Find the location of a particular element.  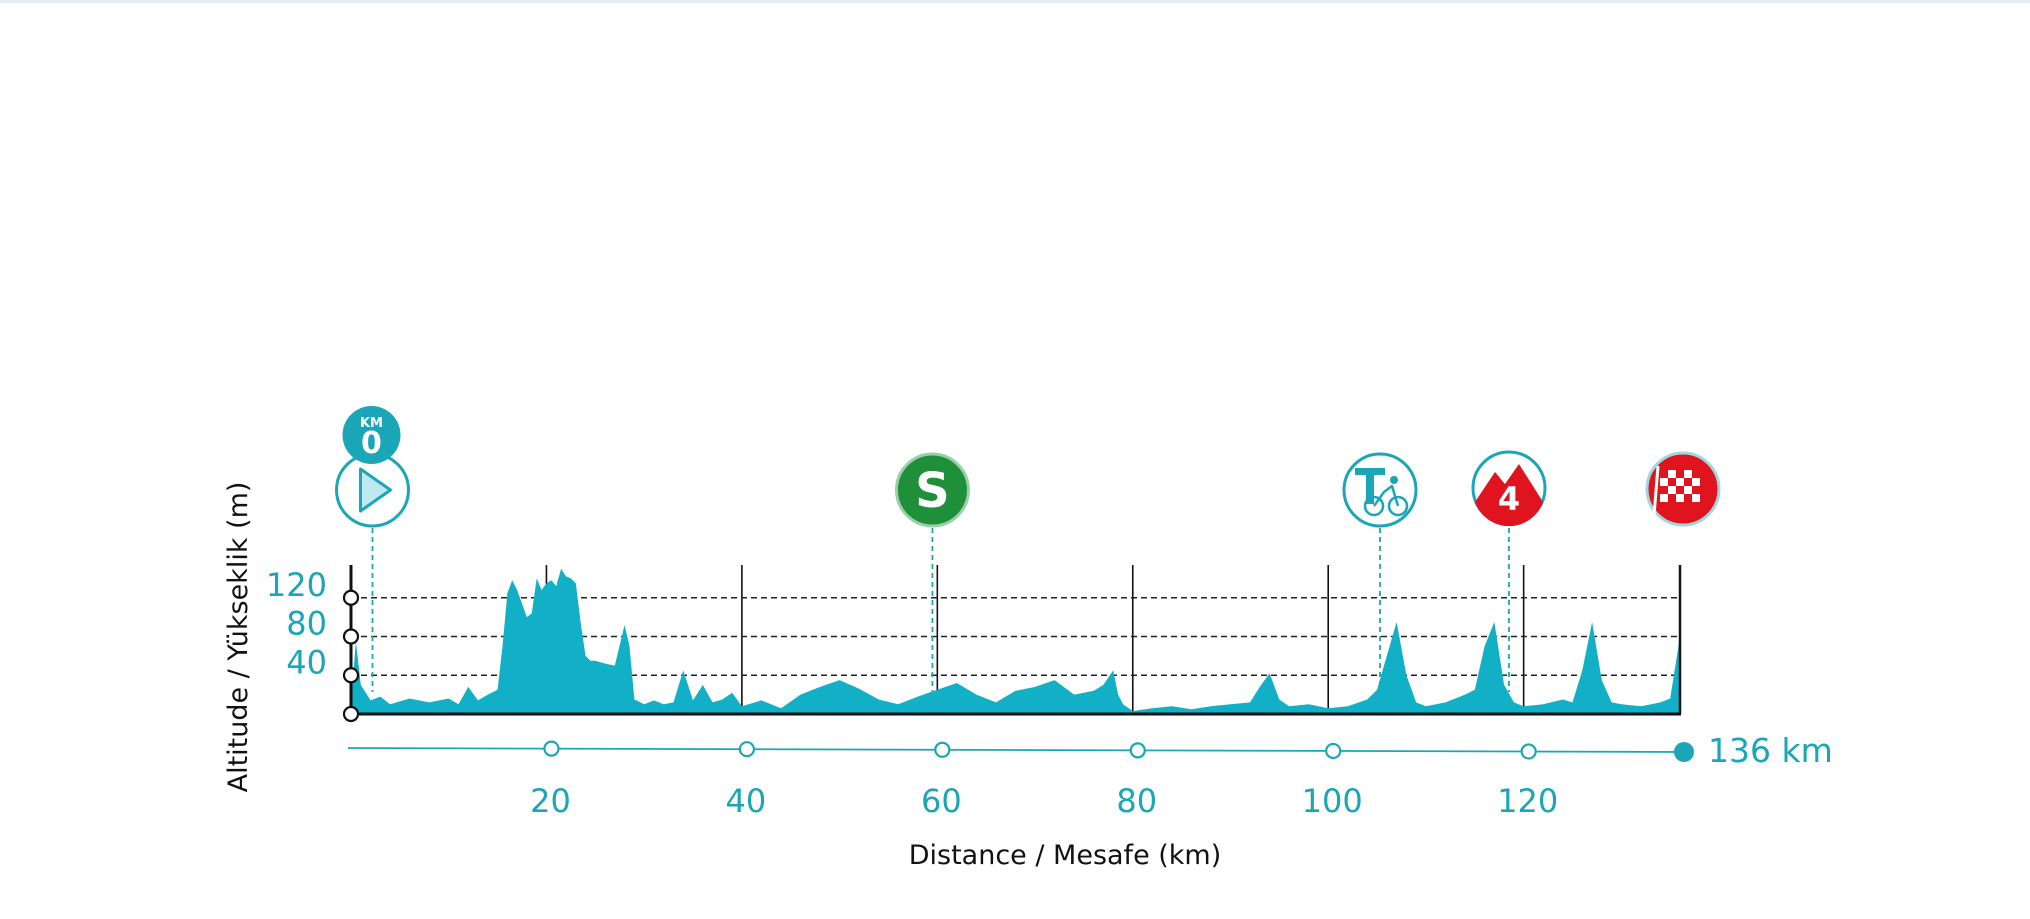

sprint-s-icon: S is located at coordinates (932, 490).